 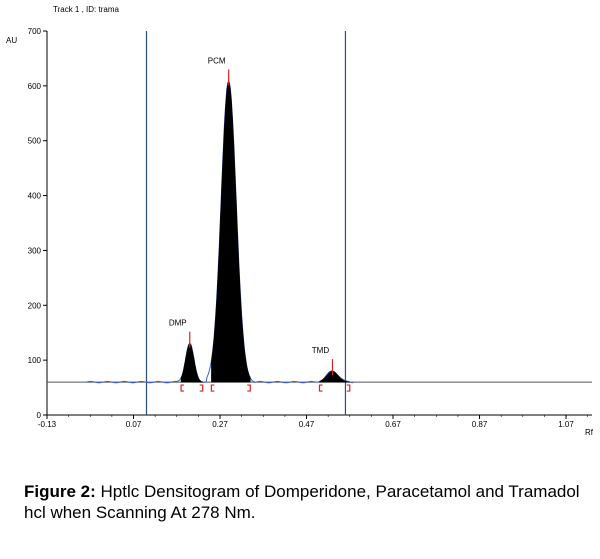 What do you see at coordinates (566, 424) in the screenshot?
I see `x-tick-label: 1.07` at bounding box center [566, 424].